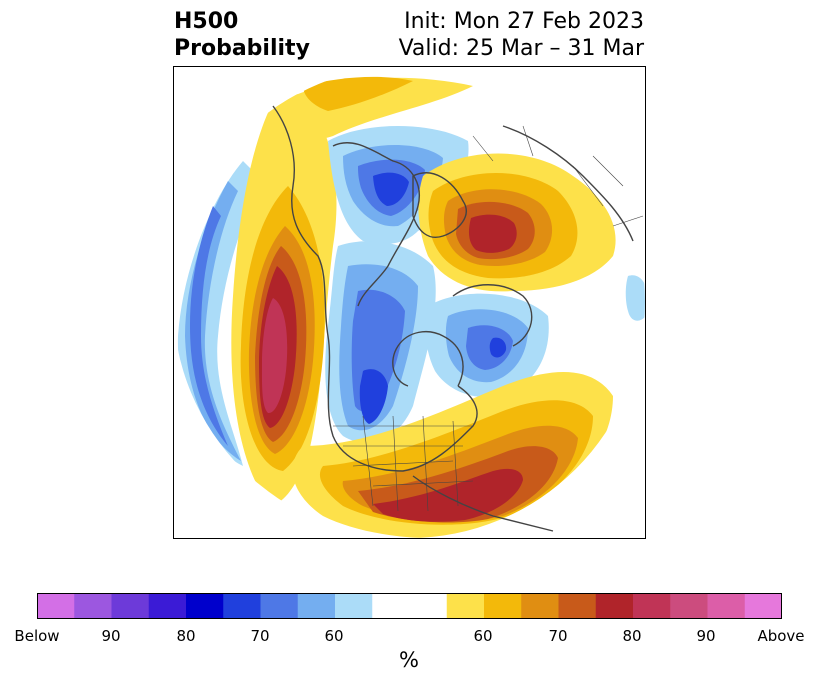 The height and width of the screenshot is (686, 819). I want to click on title-variable: H500, so click(206, 21).